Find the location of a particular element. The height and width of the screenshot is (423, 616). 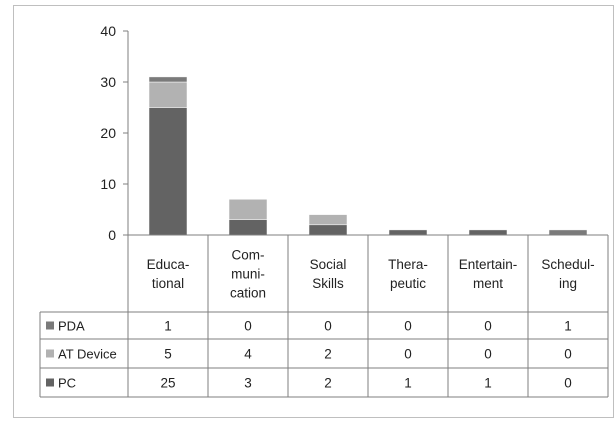

legend-label: PDA is located at coordinates (71, 326).